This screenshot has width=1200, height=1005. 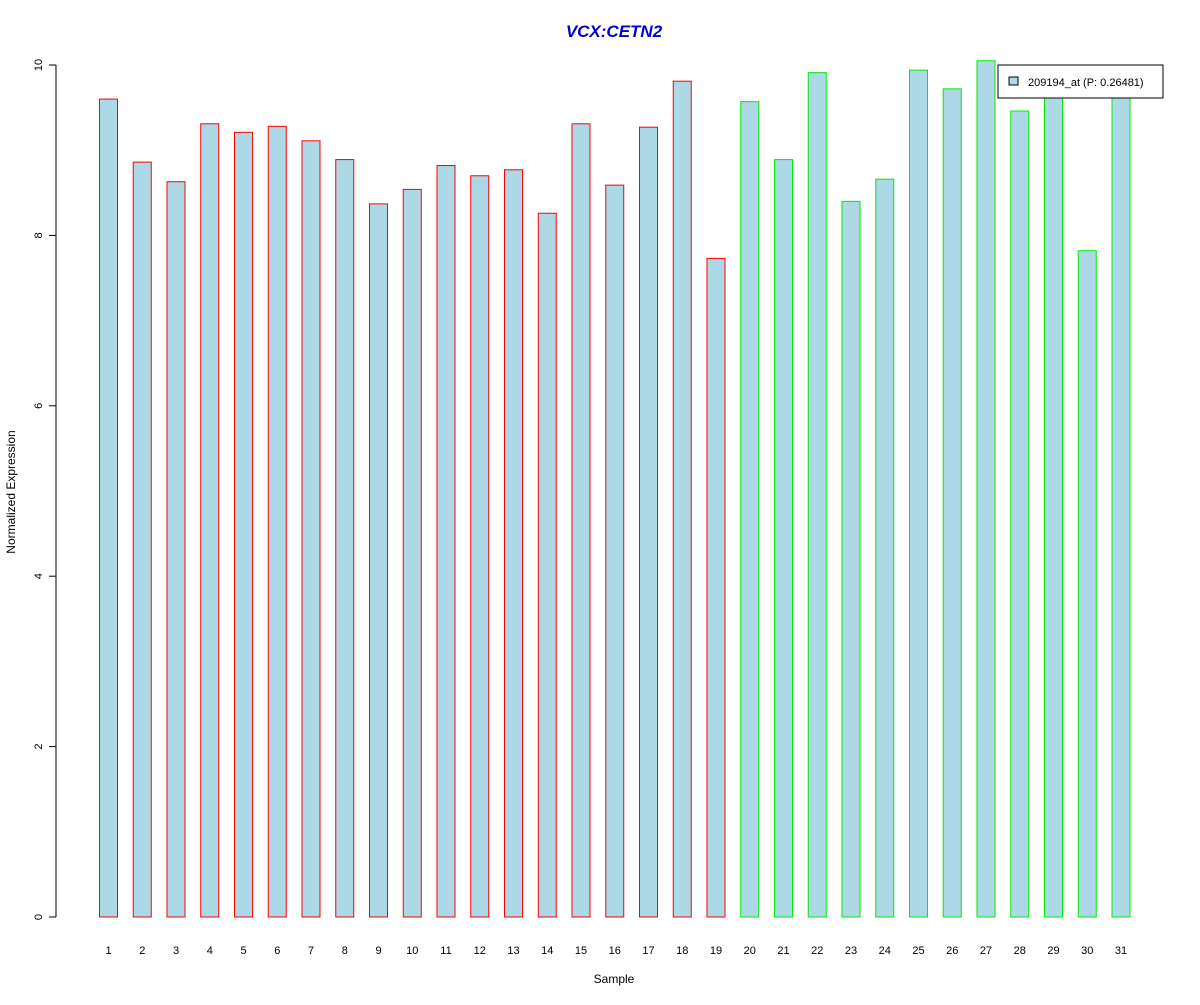 What do you see at coordinates (851, 951) in the screenshot?
I see `x-tick-label: 23` at bounding box center [851, 951].